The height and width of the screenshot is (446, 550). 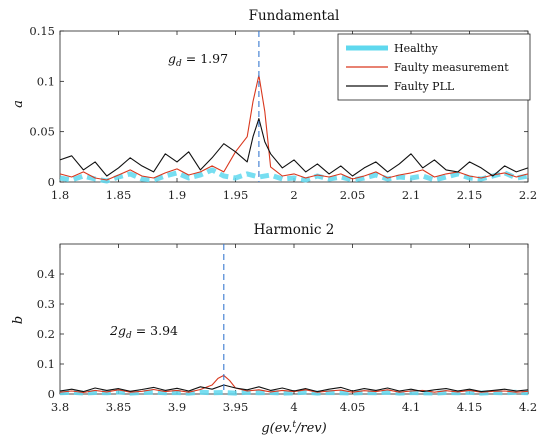 I want to click on harmonic-2-y-tick-label: 0, so click(x=51, y=394).